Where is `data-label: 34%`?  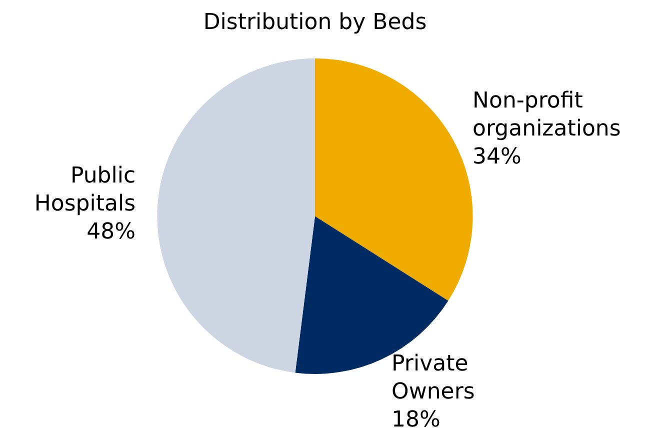
data-label: 34% is located at coordinates (497, 157).